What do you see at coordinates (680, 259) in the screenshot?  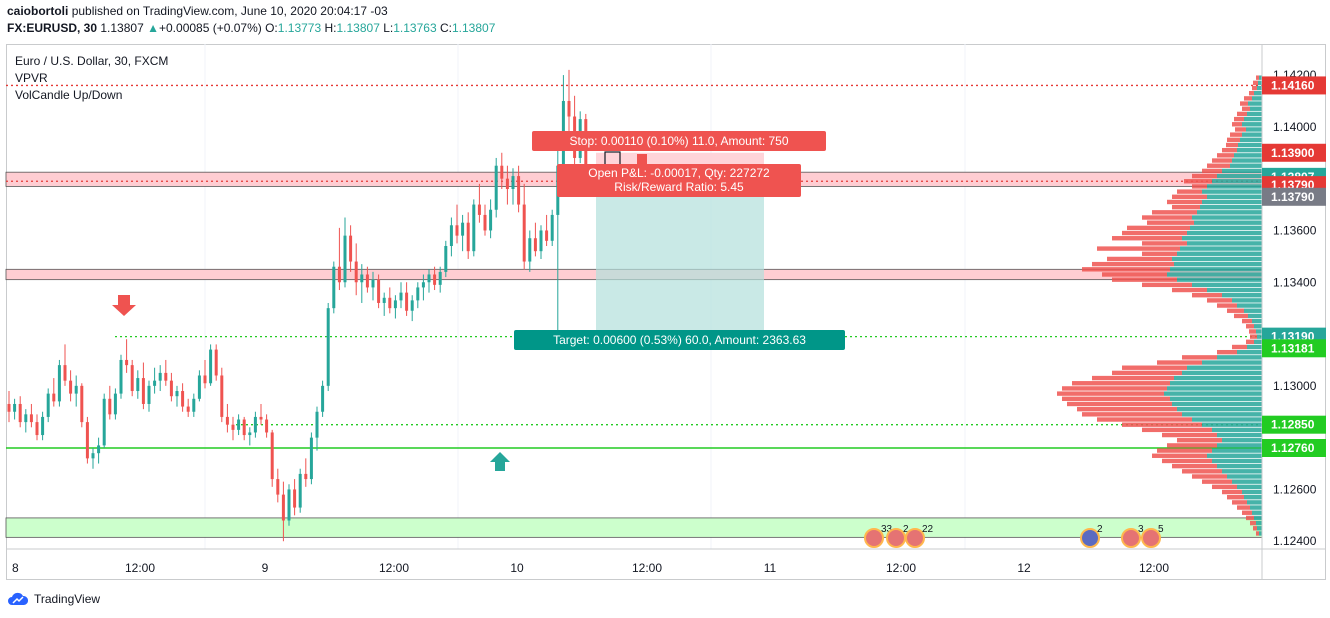 I see `take-profit-zone` at bounding box center [680, 259].